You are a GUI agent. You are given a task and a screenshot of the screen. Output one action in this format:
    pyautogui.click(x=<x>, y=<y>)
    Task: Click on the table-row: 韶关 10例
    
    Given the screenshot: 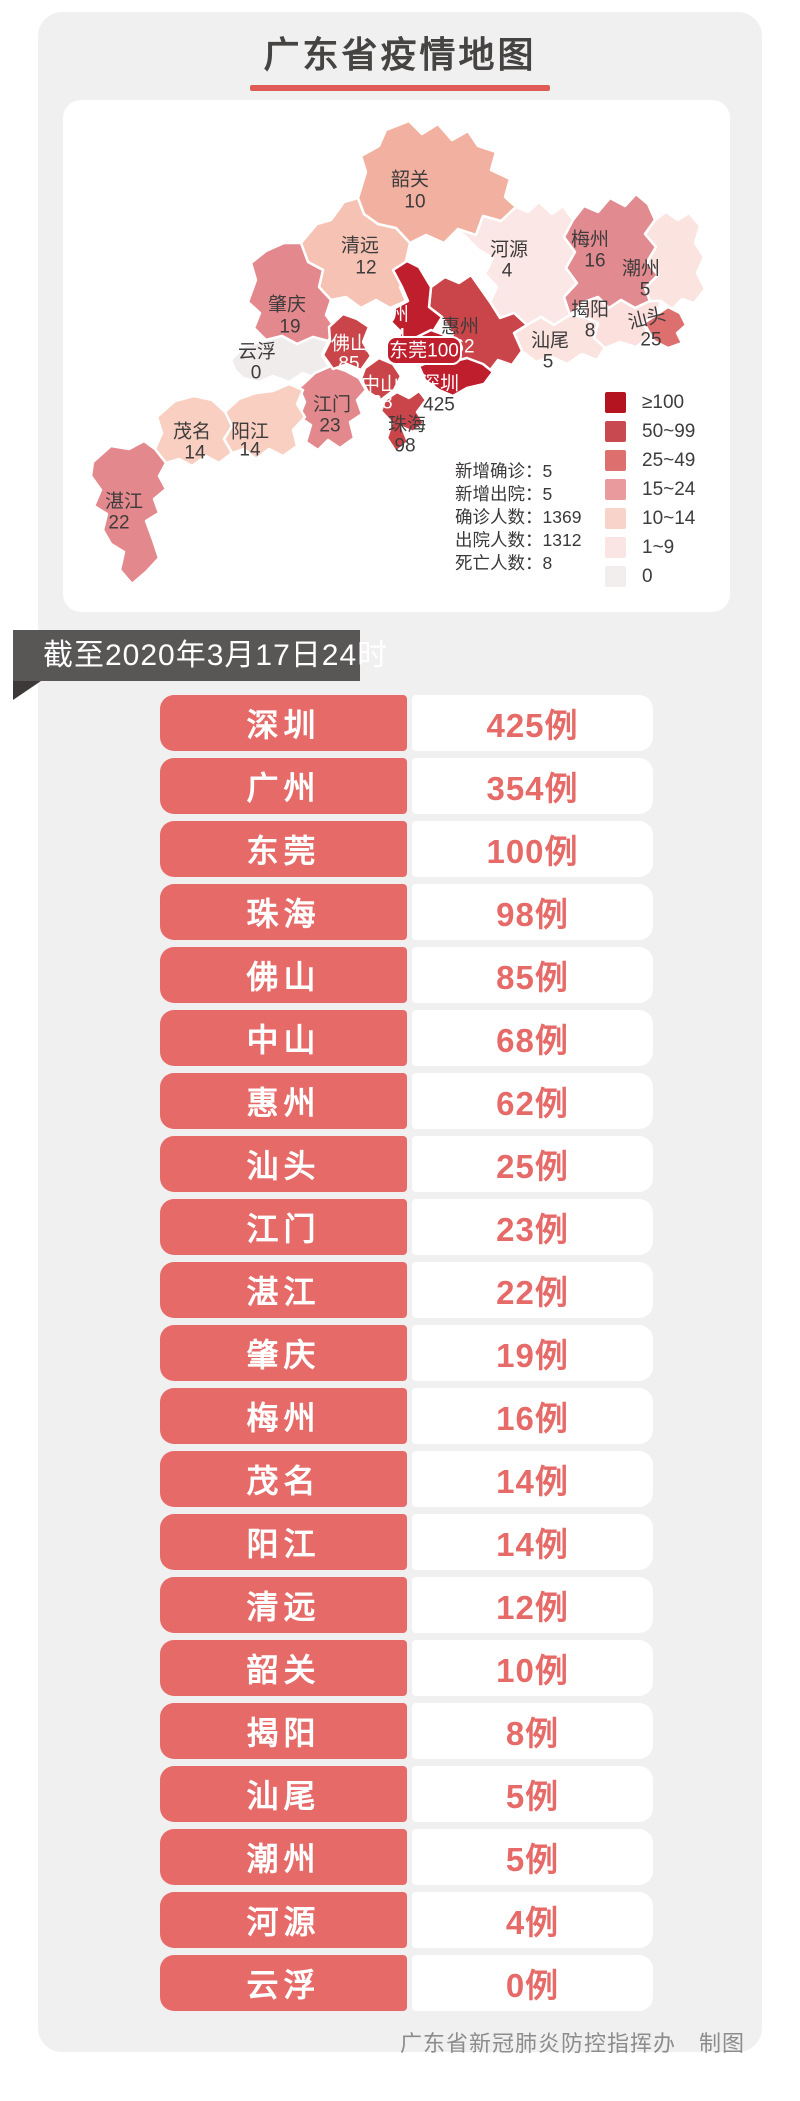 What is the action you would take?
    pyautogui.click(x=406, y=1668)
    